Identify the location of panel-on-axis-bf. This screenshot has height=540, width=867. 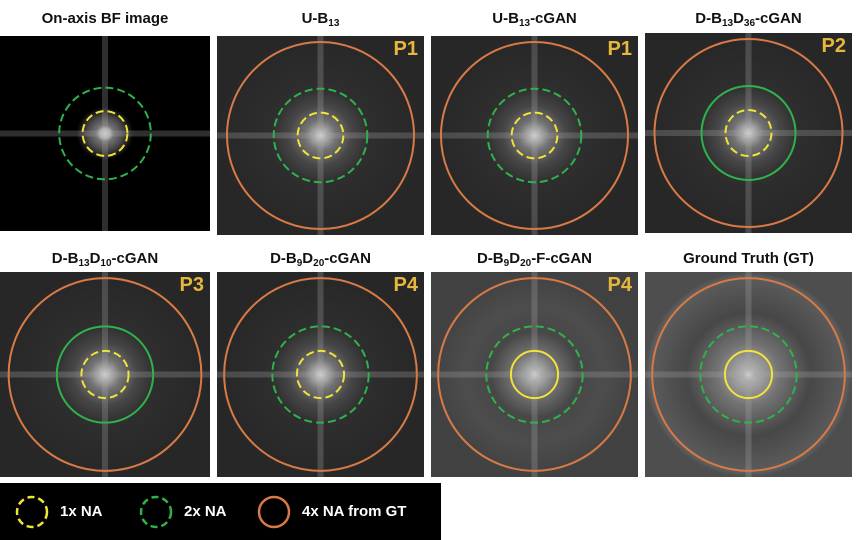
(105, 133).